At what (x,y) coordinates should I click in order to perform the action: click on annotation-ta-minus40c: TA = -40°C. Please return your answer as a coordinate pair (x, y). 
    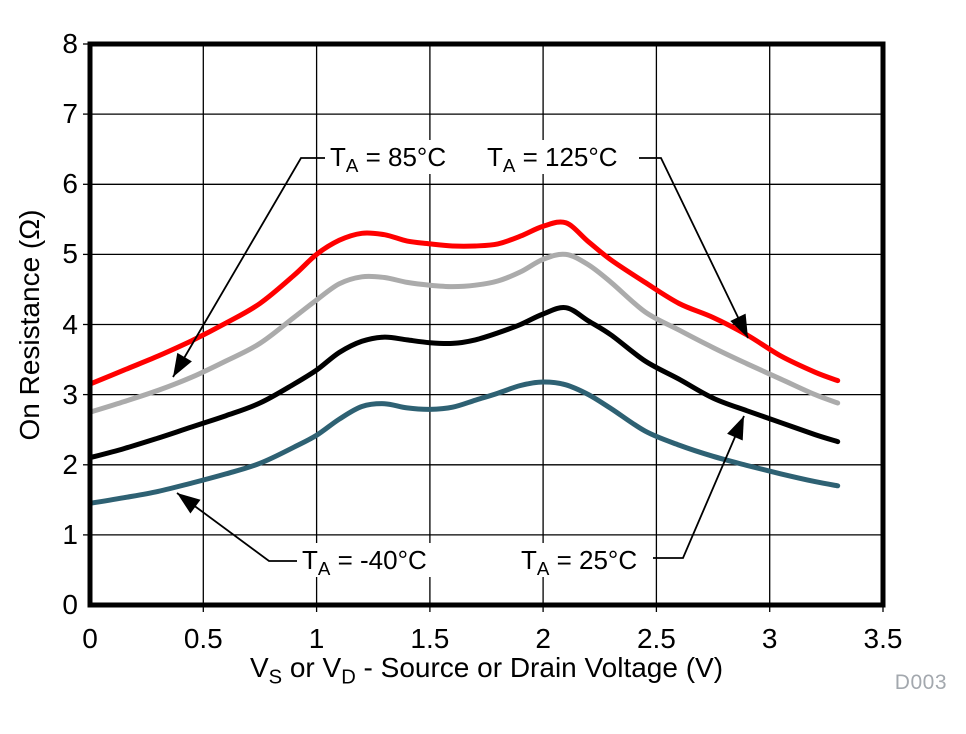
    Looking at the image, I should click on (364, 561).